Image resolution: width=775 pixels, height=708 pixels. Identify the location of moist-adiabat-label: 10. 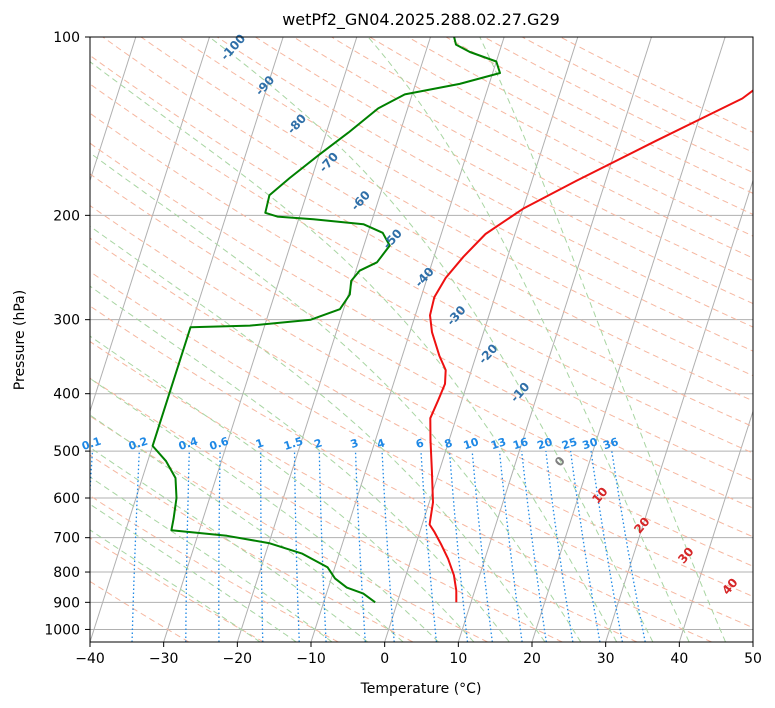
(599, 496).